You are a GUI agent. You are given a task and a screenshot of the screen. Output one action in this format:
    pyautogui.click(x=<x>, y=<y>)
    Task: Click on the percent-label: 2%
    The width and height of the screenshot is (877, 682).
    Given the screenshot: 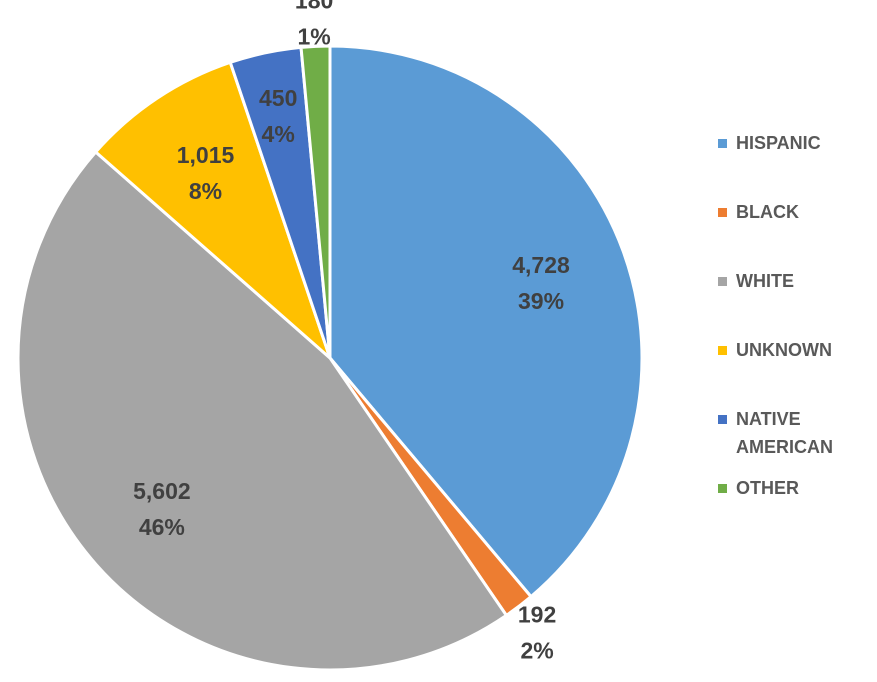 What is the action you would take?
    pyautogui.click(x=536, y=650)
    